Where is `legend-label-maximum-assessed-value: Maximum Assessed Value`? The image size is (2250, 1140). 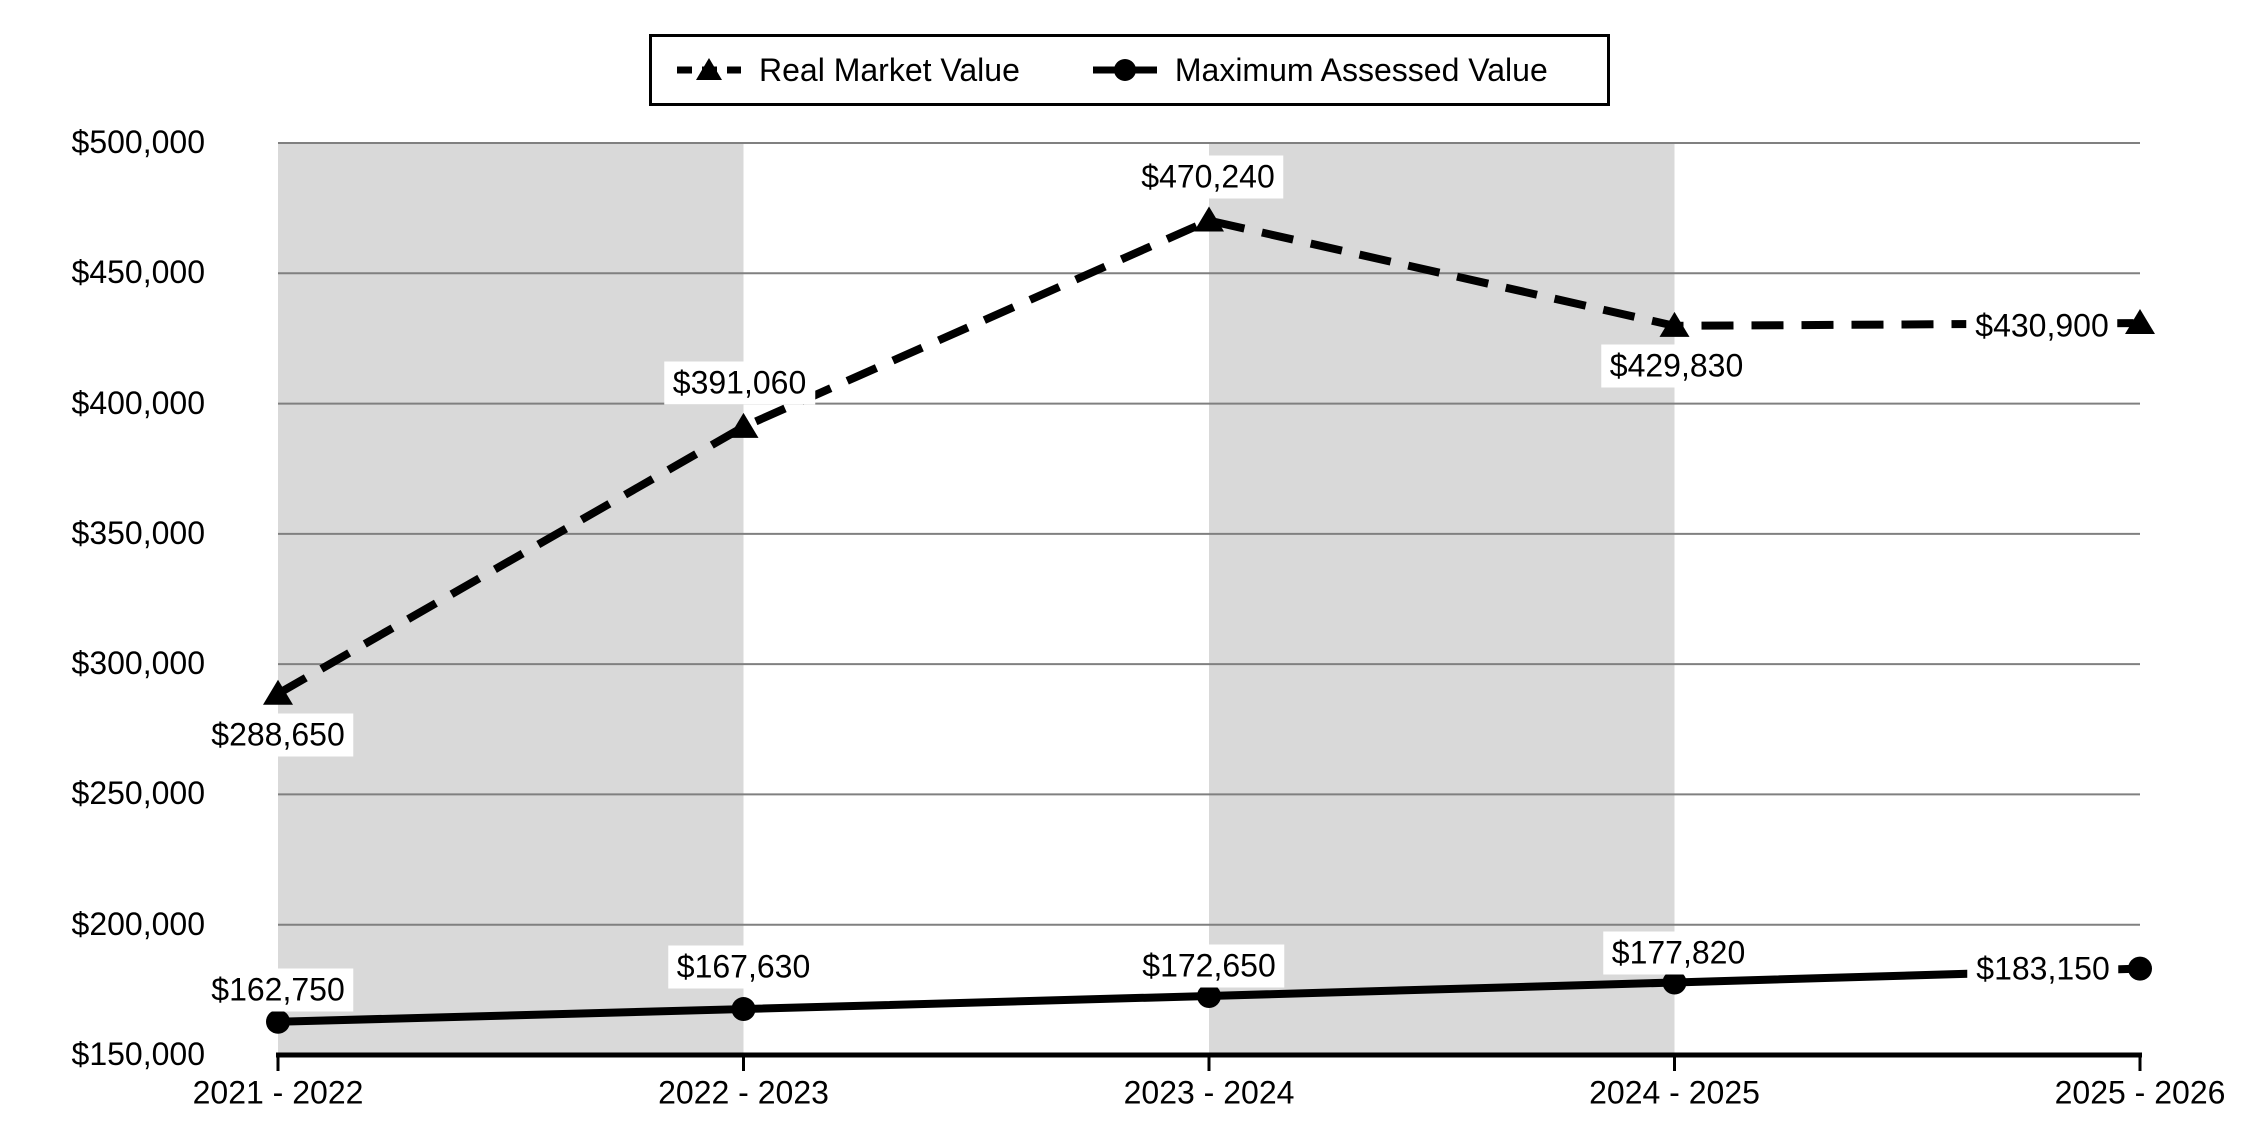 legend-label-maximum-assessed-value: Maximum Assessed Value is located at coordinates (1361, 69).